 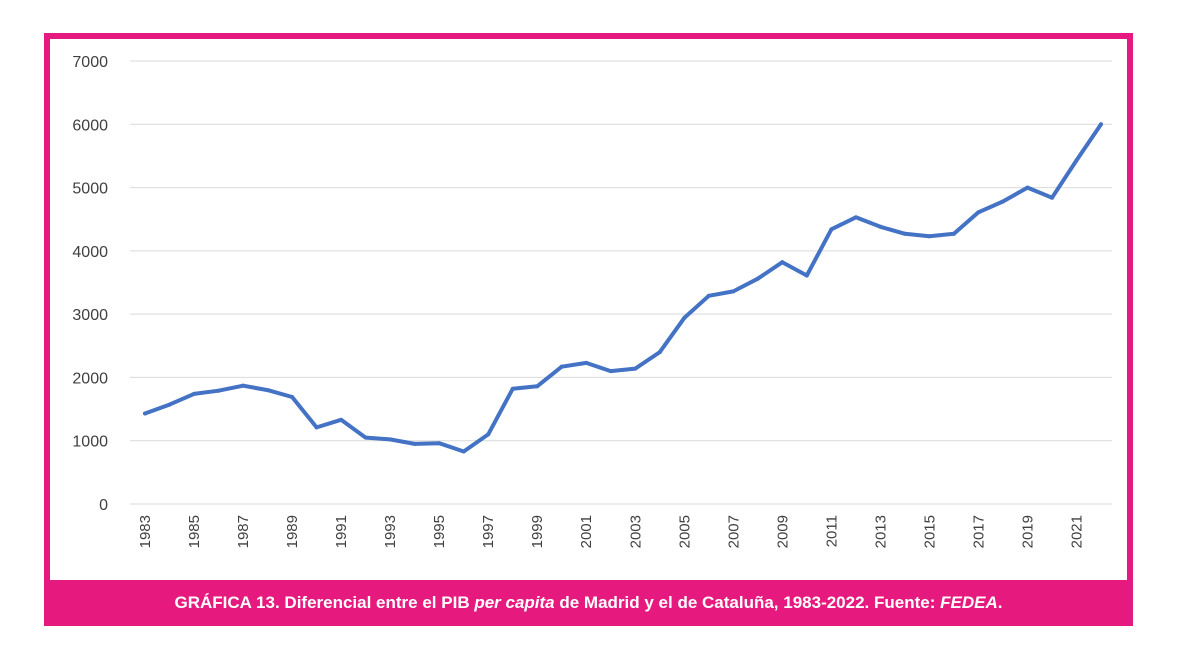 What do you see at coordinates (439, 531) in the screenshot?
I see `x-tick-label: 1995` at bounding box center [439, 531].